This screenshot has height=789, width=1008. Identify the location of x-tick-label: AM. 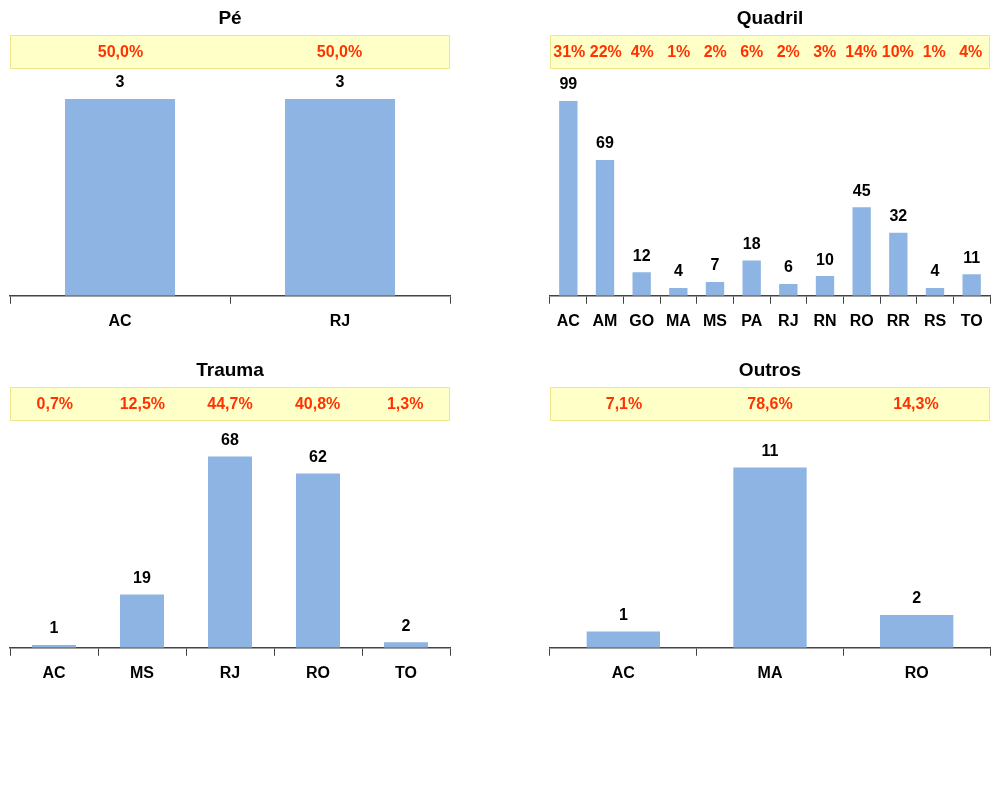
(605, 320).